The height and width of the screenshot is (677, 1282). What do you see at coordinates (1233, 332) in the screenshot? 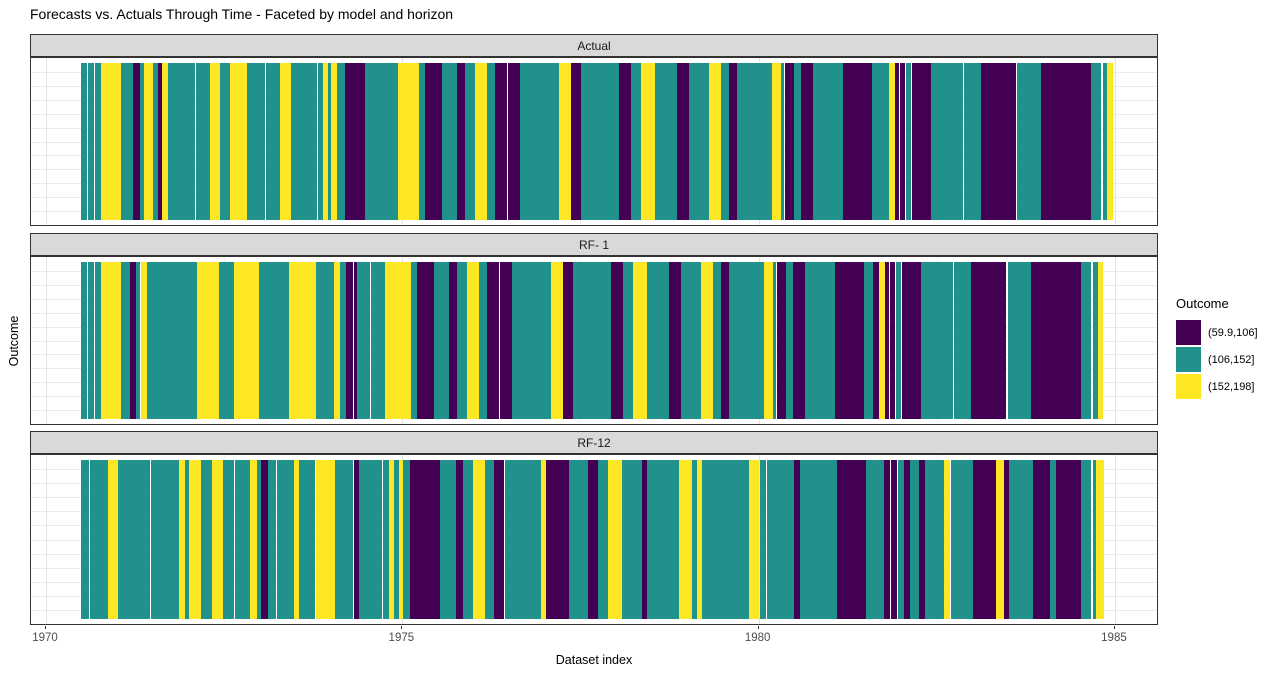
I see `legend-label: (59.9,106]` at bounding box center [1233, 332].